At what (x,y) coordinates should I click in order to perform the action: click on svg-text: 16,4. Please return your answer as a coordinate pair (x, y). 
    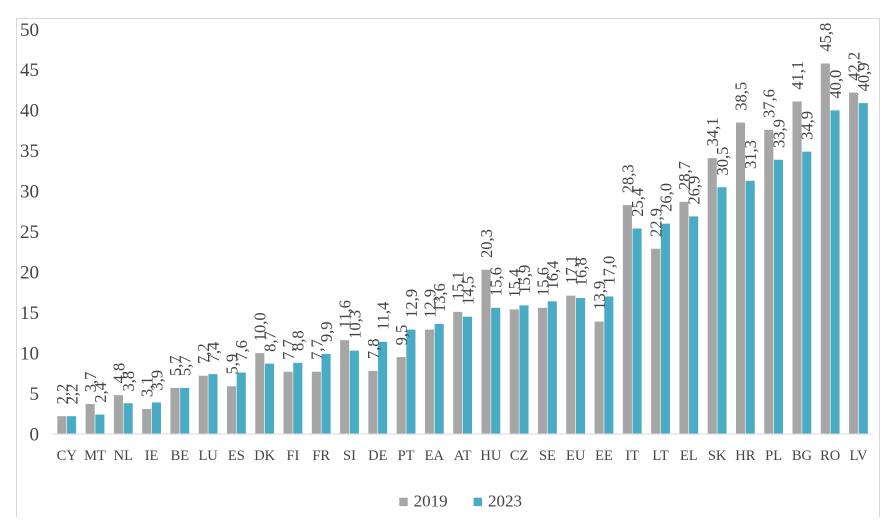
    Looking at the image, I should click on (552, 275).